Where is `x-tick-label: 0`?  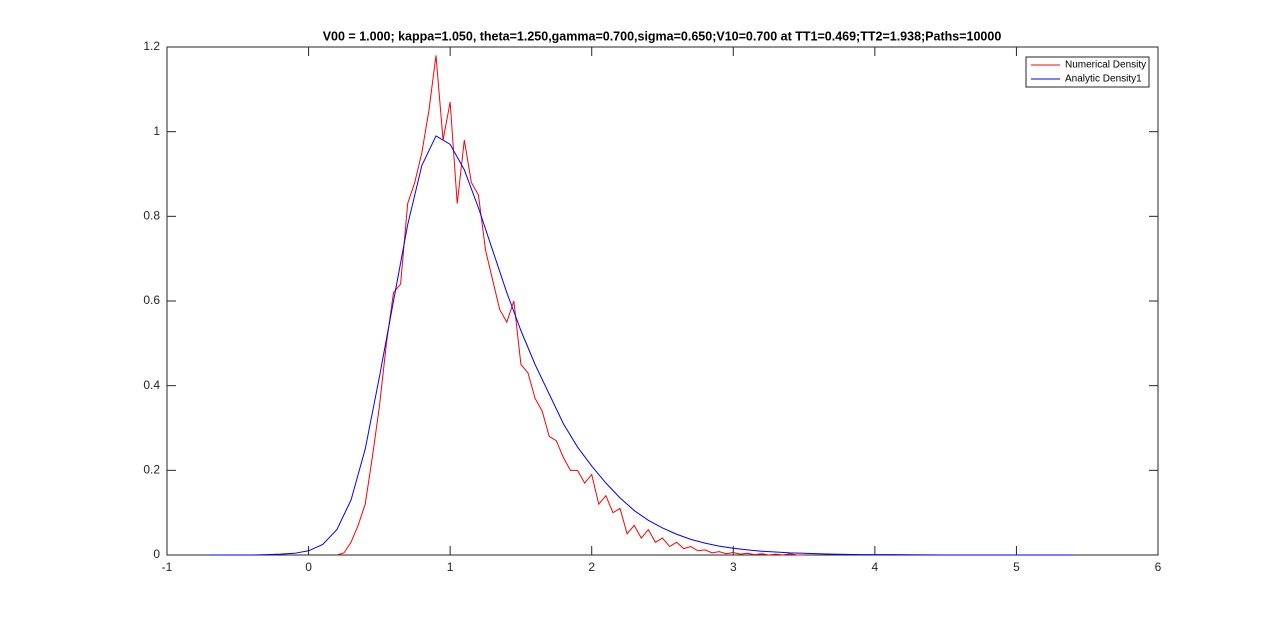 x-tick-label: 0 is located at coordinates (308, 567).